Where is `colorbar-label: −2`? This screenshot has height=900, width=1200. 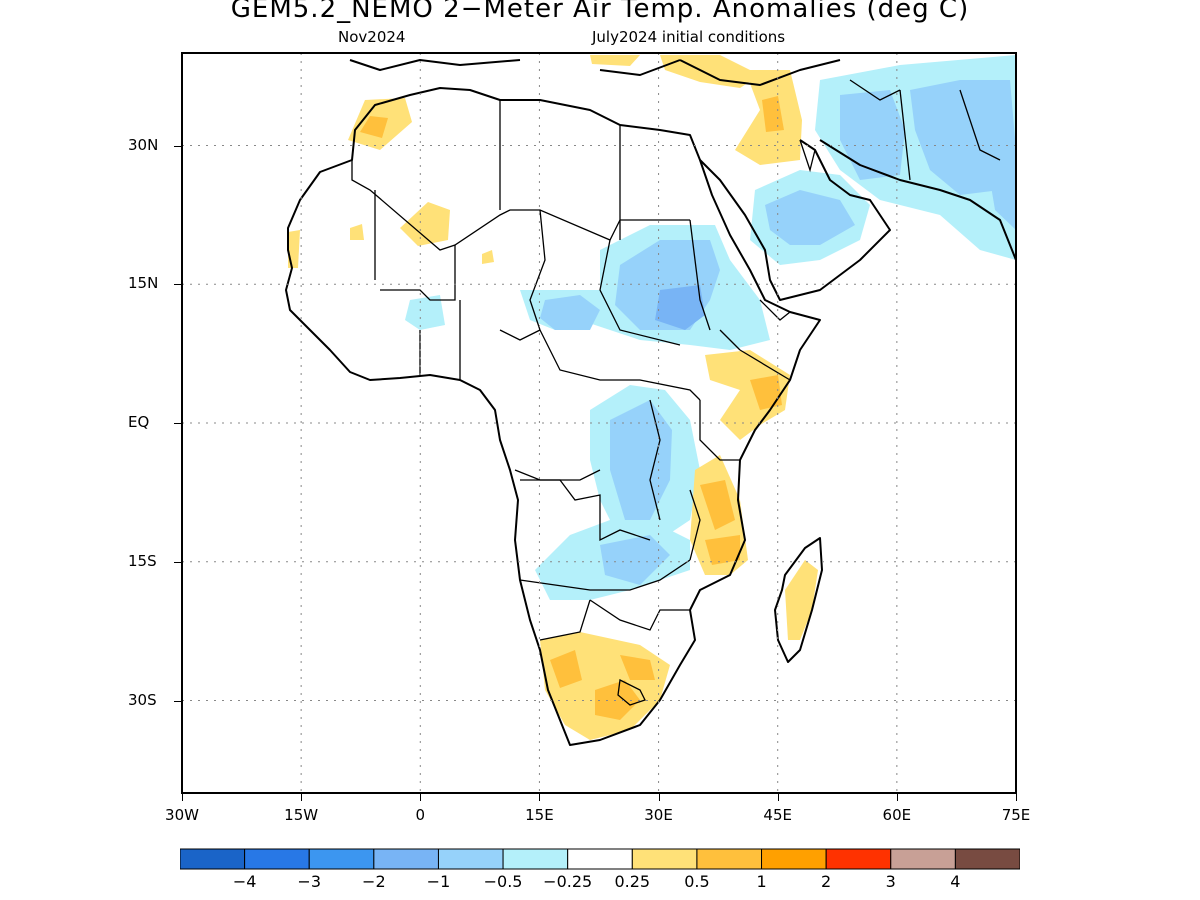
colorbar-label: −2 is located at coordinates (374, 881).